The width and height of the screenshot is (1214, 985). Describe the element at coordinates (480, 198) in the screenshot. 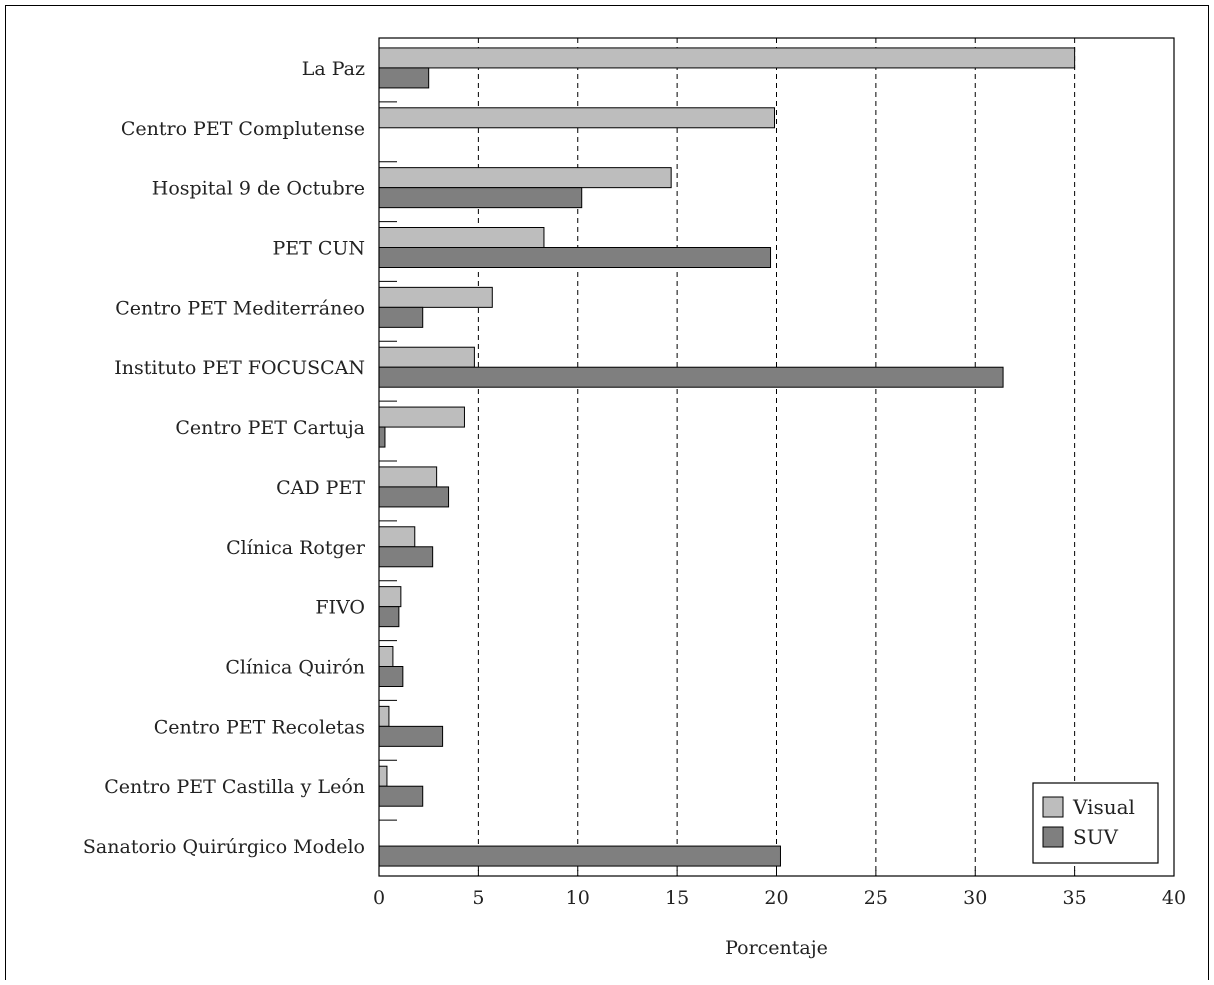

I see `bar-suv-hospital-9-de-octubre` at that location.